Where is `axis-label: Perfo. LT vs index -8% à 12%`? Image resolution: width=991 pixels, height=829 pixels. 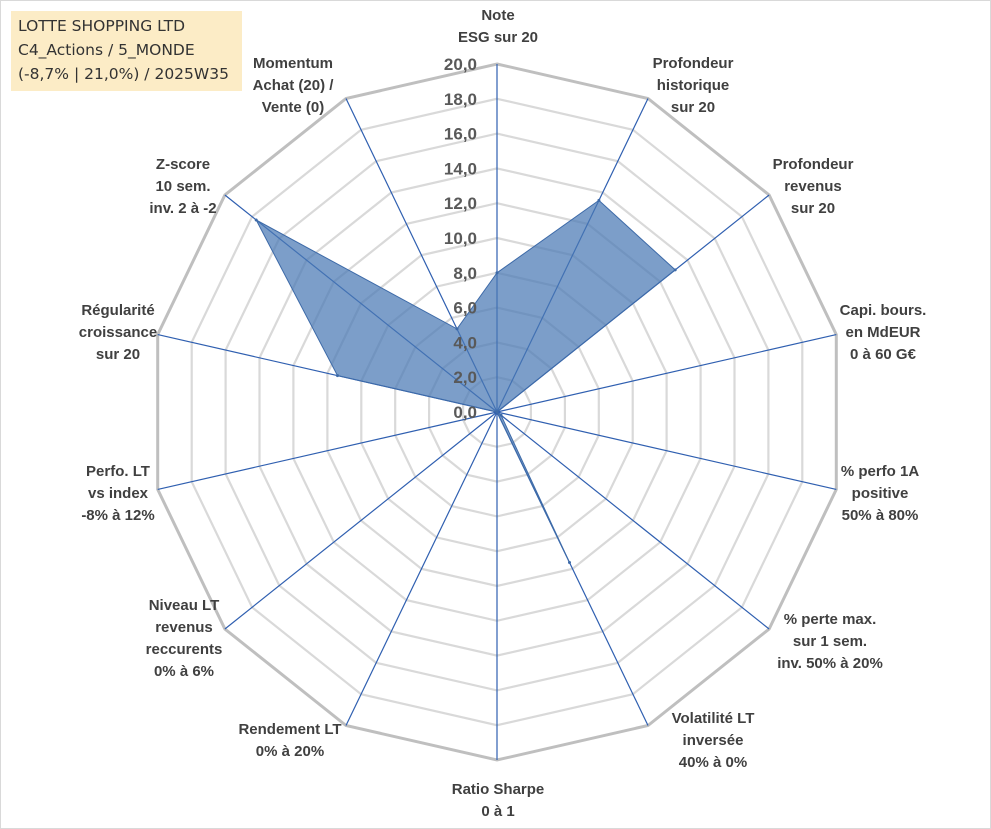
axis-label: Perfo. LT vs index -8% à 12% is located at coordinates (117, 493).